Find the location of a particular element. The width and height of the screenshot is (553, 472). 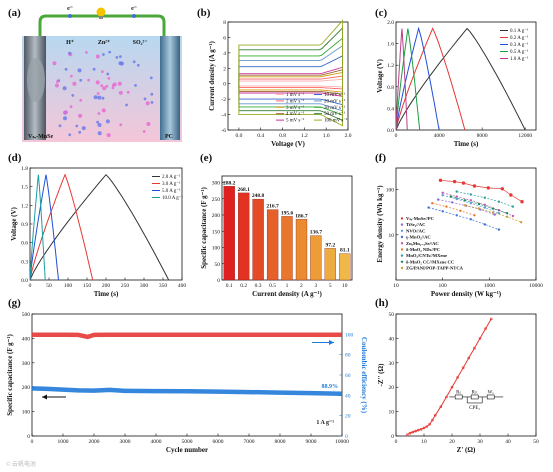

panel-label-g: (g) is located at coordinates (14, 303).